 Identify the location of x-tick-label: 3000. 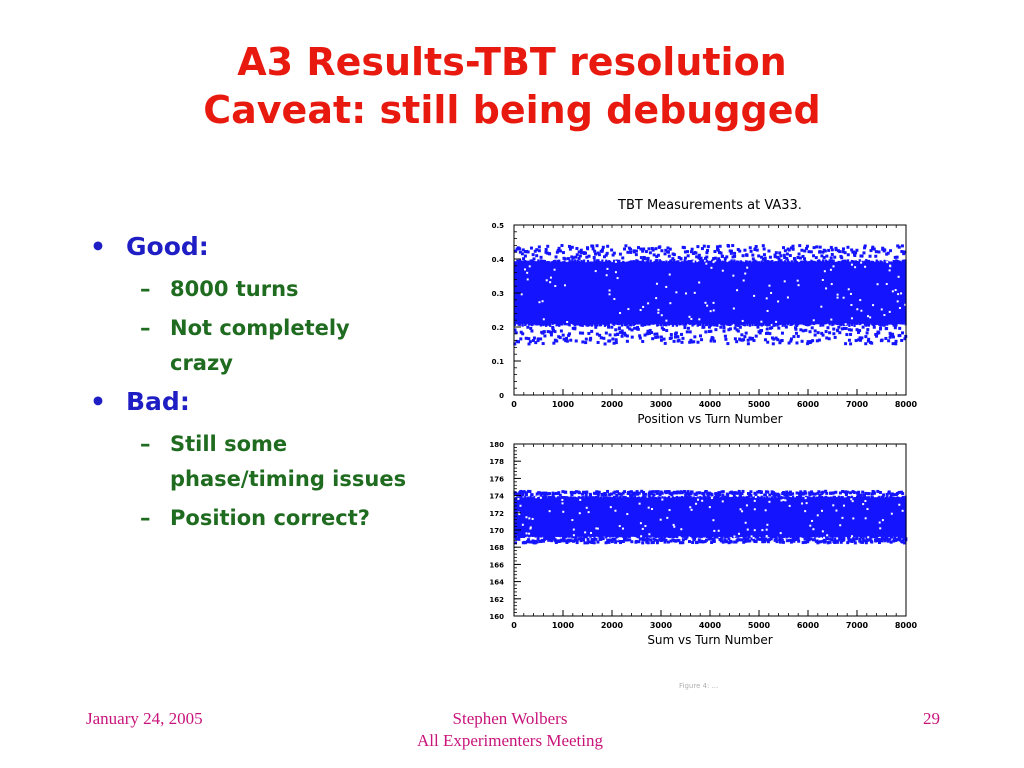
(661, 625).